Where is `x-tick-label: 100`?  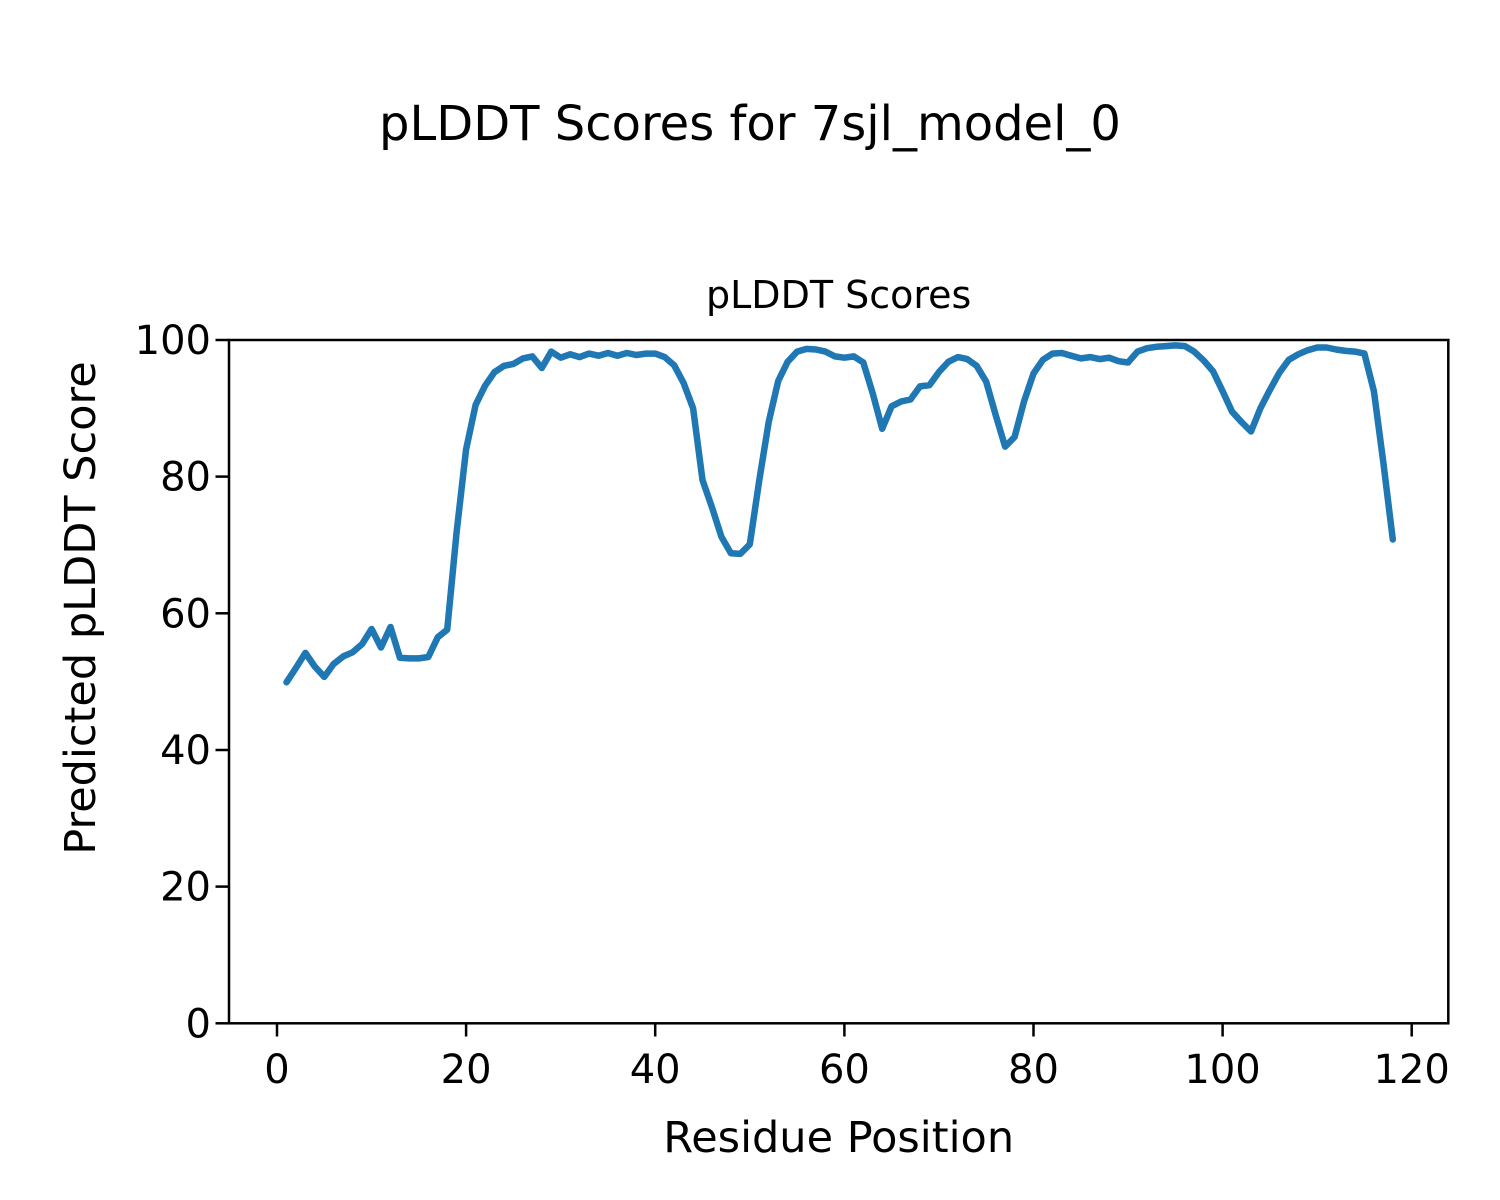 x-tick-label: 100 is located at coordinates (1222, 1070).